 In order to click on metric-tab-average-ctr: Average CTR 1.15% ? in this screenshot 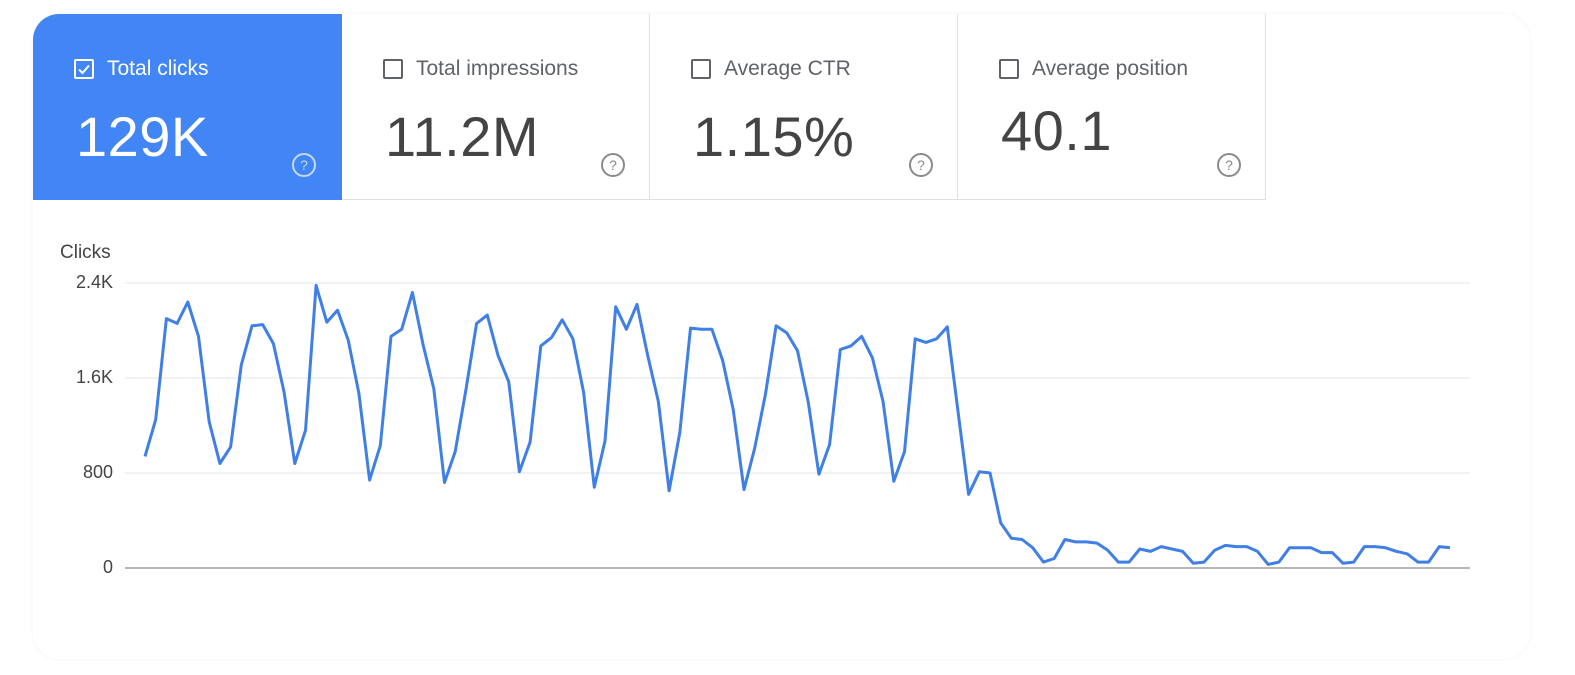, I will do `click(804, 107)`.